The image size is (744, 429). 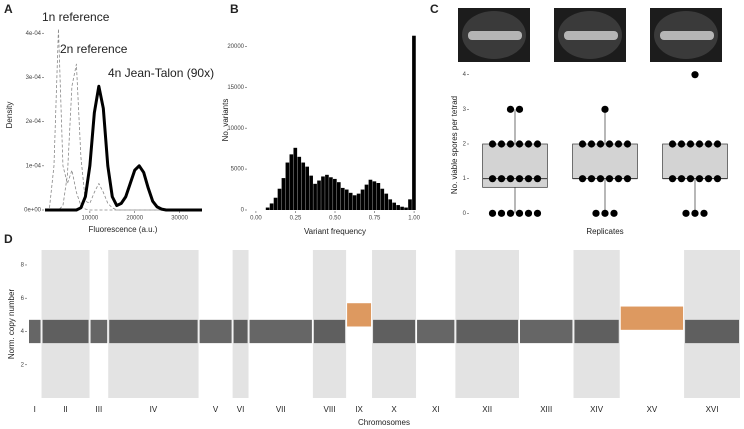 What do you see at coordinates (9, 115) in the screenshot?
I see `y-axis-title: Density` at bounding box center [9, 115].